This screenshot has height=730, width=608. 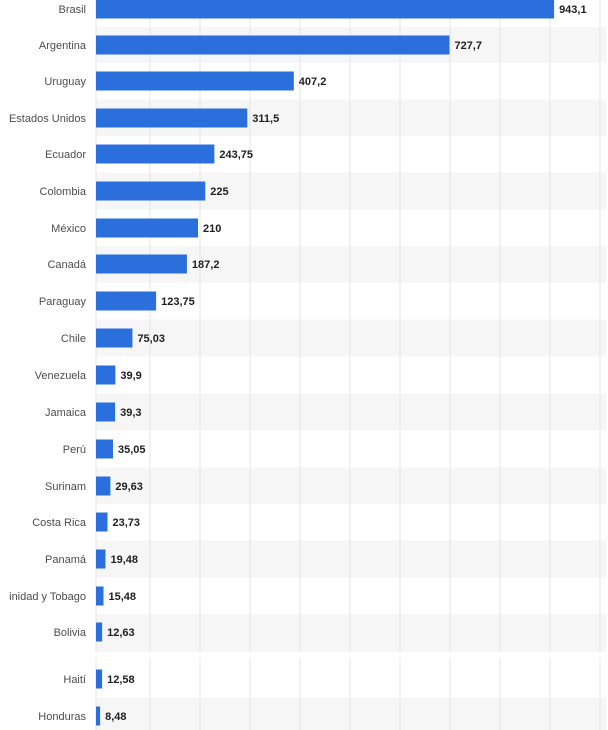 I want to click on category-label: Costa Rica, so click(x=59, y=523).